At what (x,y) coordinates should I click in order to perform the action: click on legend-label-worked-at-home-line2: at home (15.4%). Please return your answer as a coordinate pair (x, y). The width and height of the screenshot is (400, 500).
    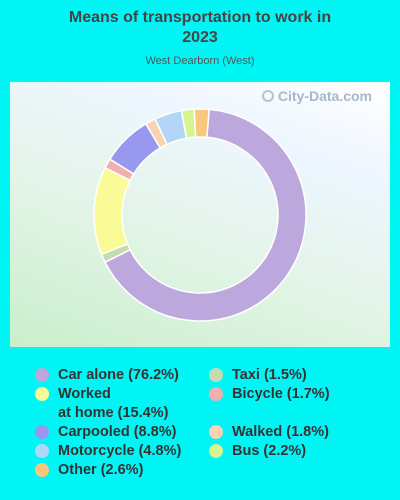
    Looking at the image, I should click on (113, 413).